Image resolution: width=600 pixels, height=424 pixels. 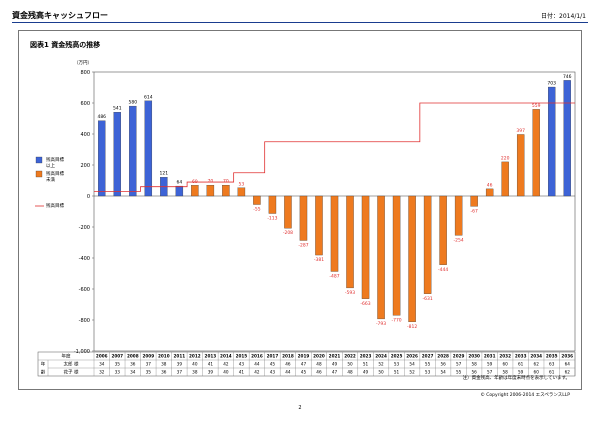 What do you see at coordinates (304, 372) in the screenshot?
I see `age-value: 45` at bounding box center [304, 372].